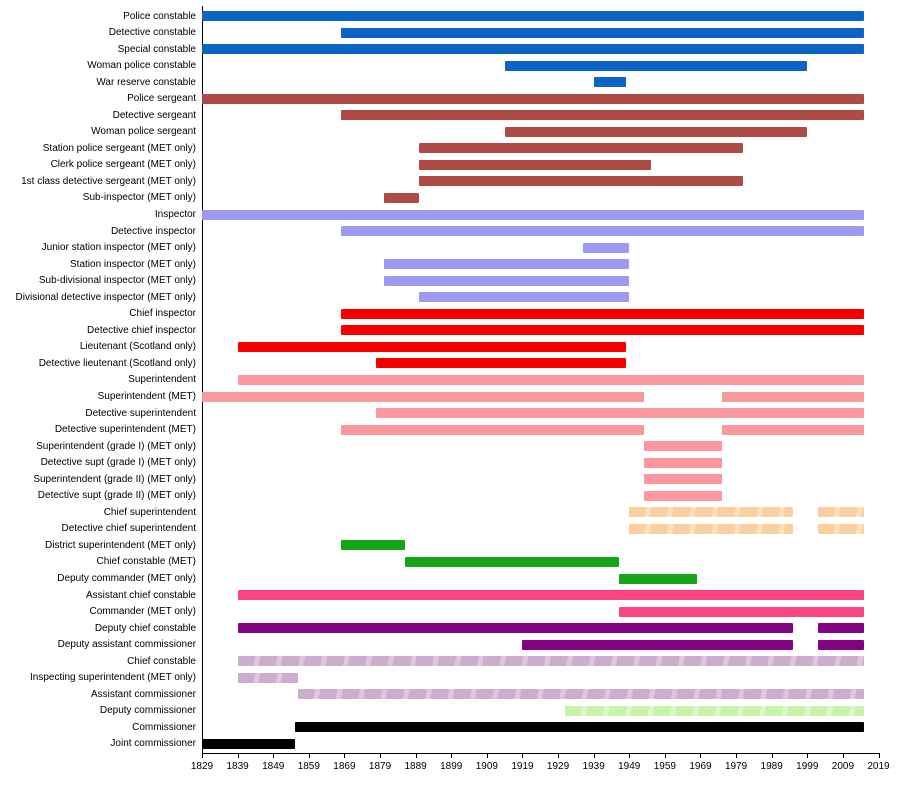  I want to click on rank-label: Assistant chief constable, so click(140, 595).